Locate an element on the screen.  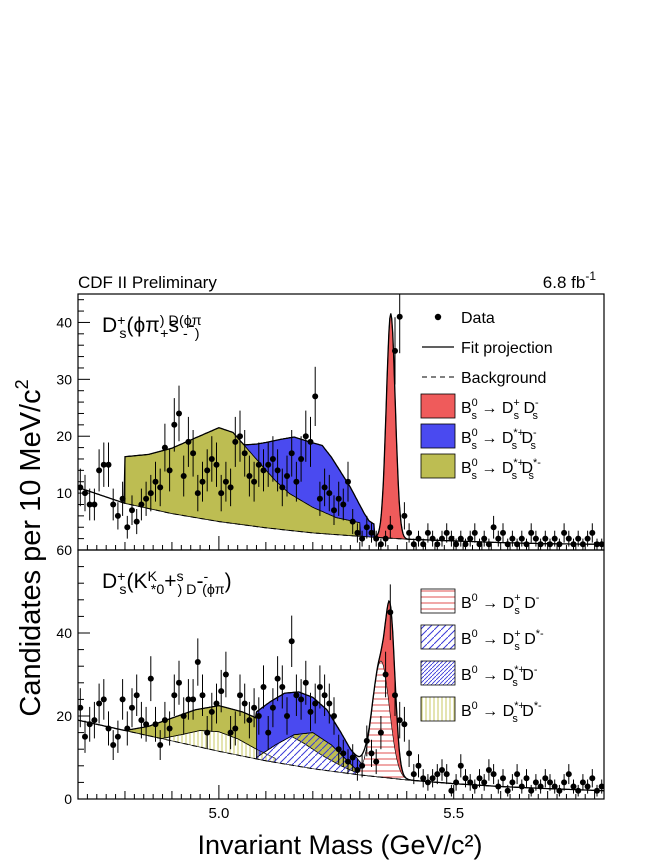
legend-label: B0​ → D+s​ D-​ is located at coordinates (500, 604).